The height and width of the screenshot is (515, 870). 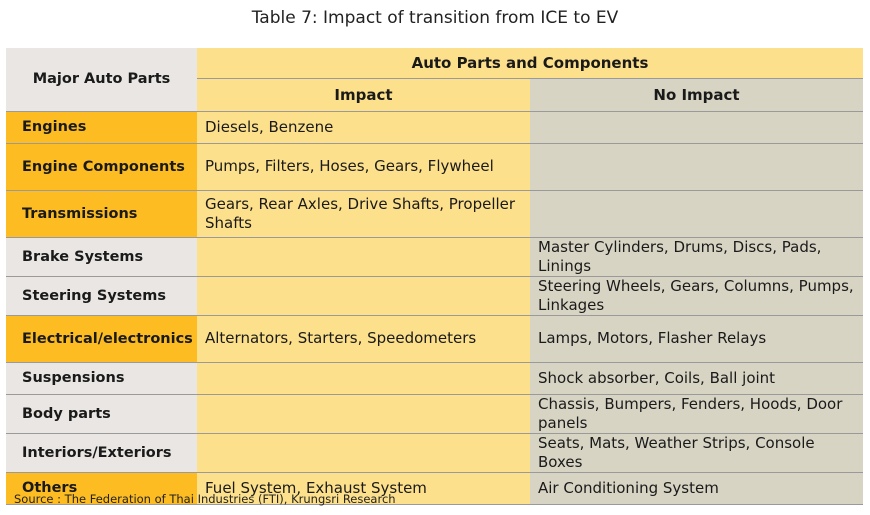 I want to click on row-part-name: Suspensions, so click(x=101, y=378).